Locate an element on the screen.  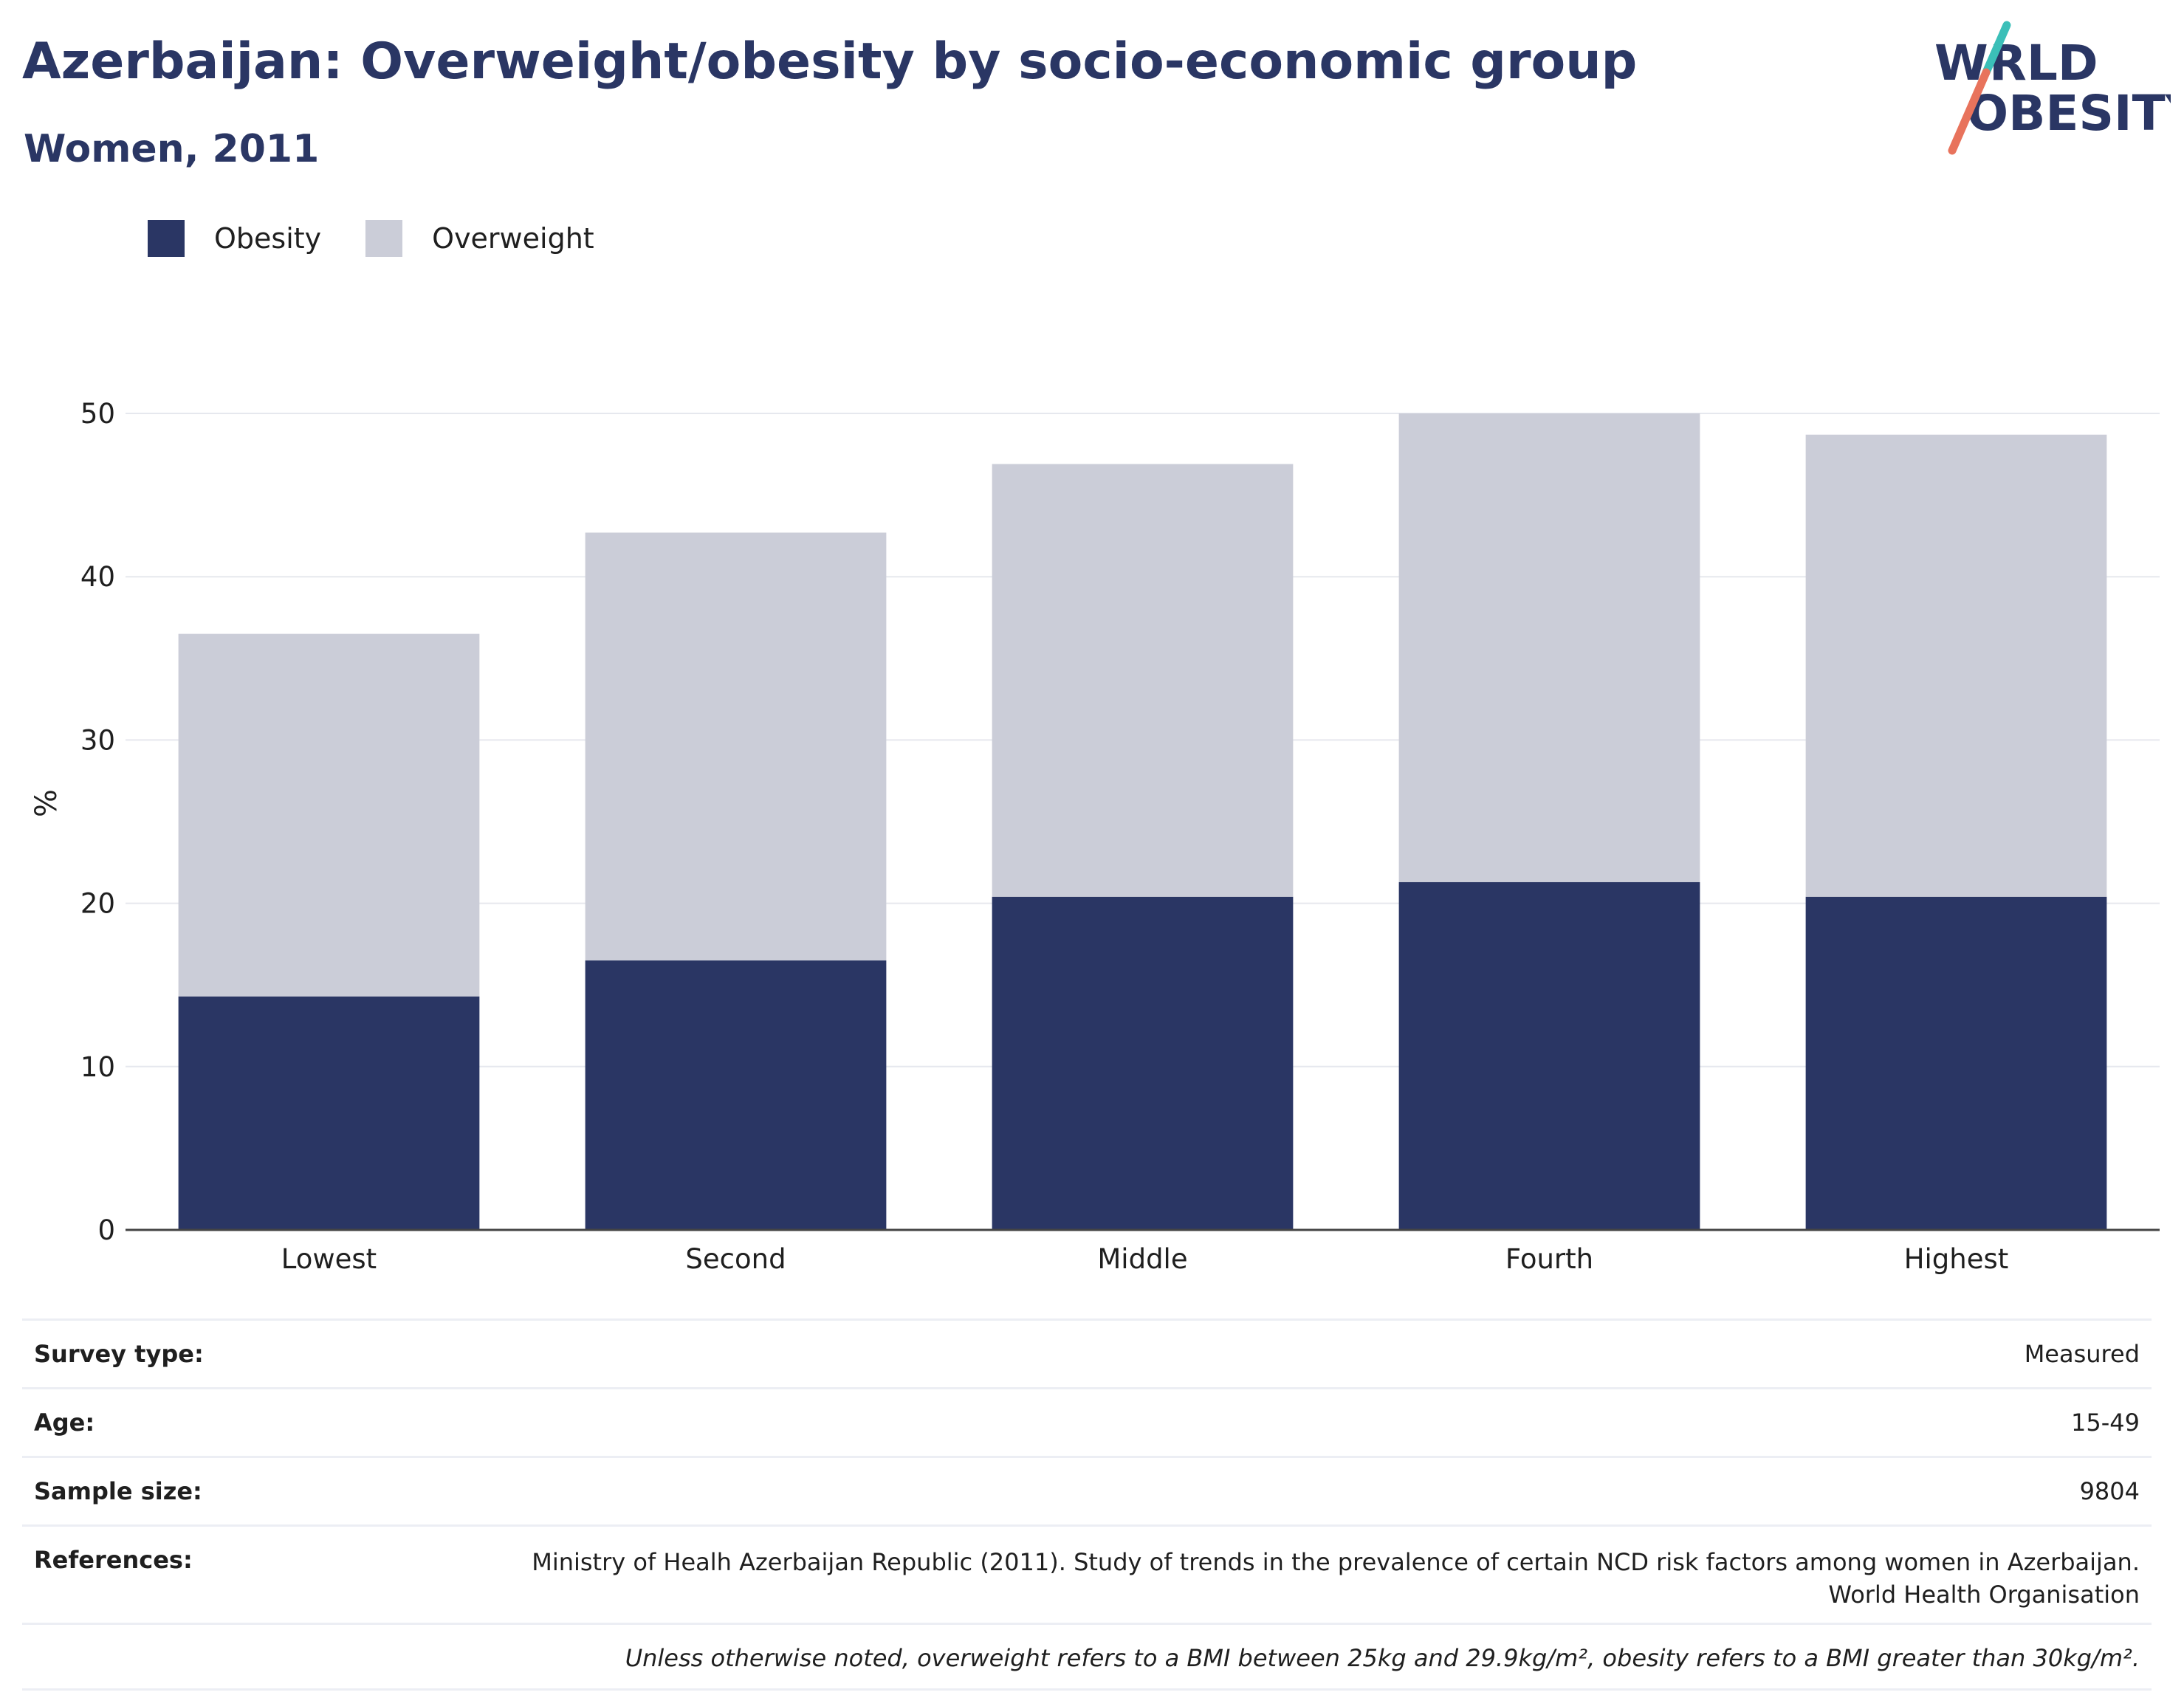
survey-type-value: Measured is located at coordinates (2082, 1354).